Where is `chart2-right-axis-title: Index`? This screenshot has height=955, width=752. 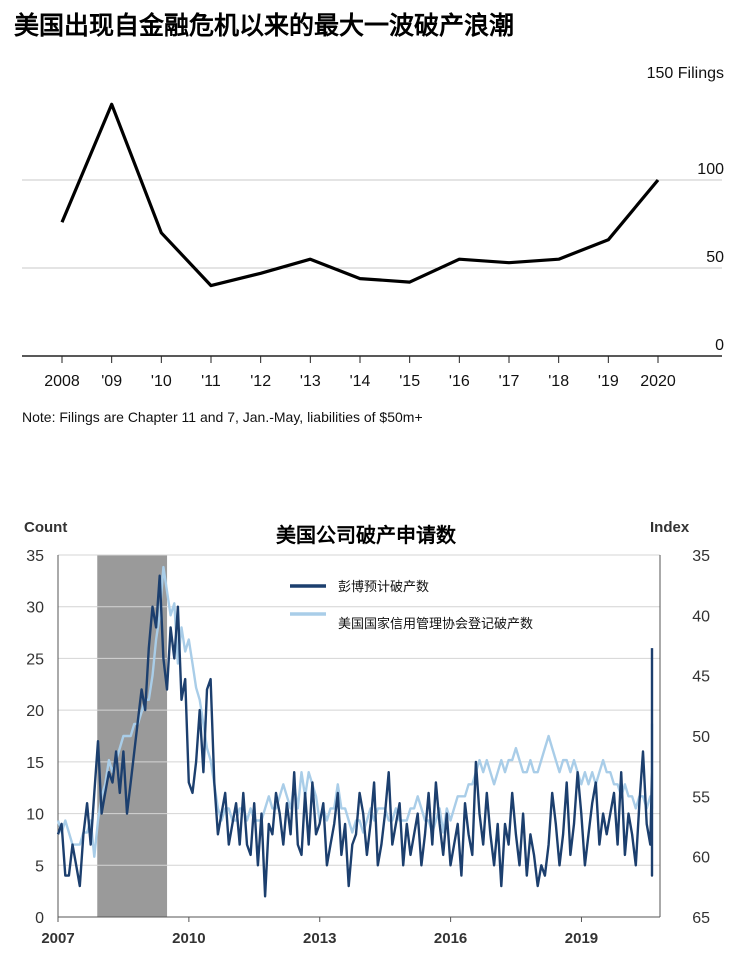
chart2-right-axis-title: Index is located at coordinates (670, 527).